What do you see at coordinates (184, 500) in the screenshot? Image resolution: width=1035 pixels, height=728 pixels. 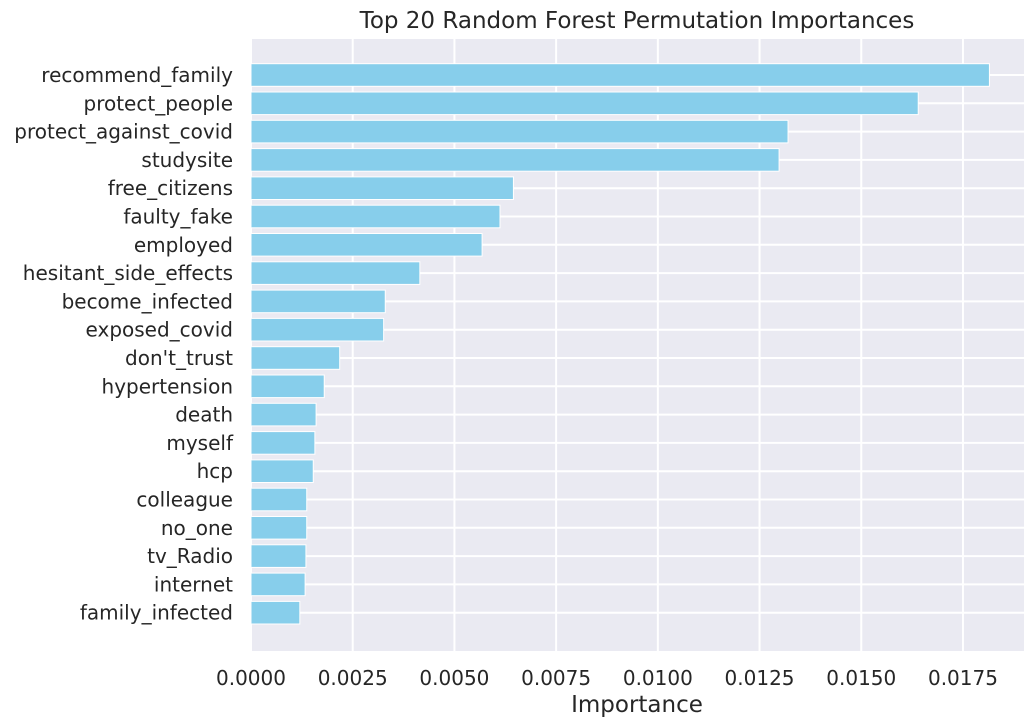 I see `y-tick-label: colleague` at bounding box center [184, 500].